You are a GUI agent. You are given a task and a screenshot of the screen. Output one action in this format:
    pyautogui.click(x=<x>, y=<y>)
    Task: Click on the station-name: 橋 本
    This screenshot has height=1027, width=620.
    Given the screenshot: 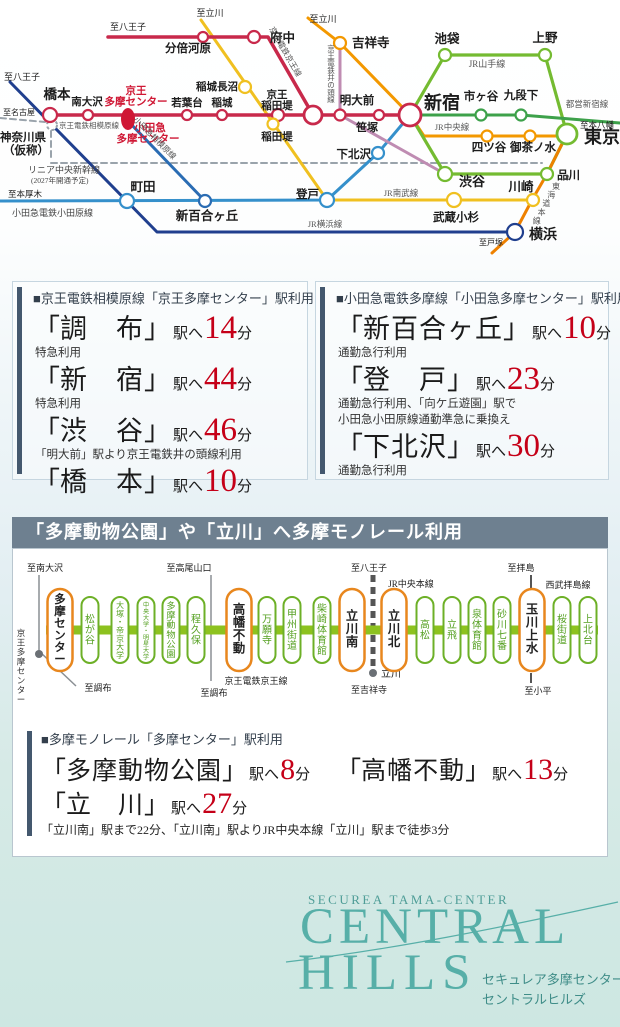 What is the action you would take?
    pyautogui.click(x=102, y=482)
    